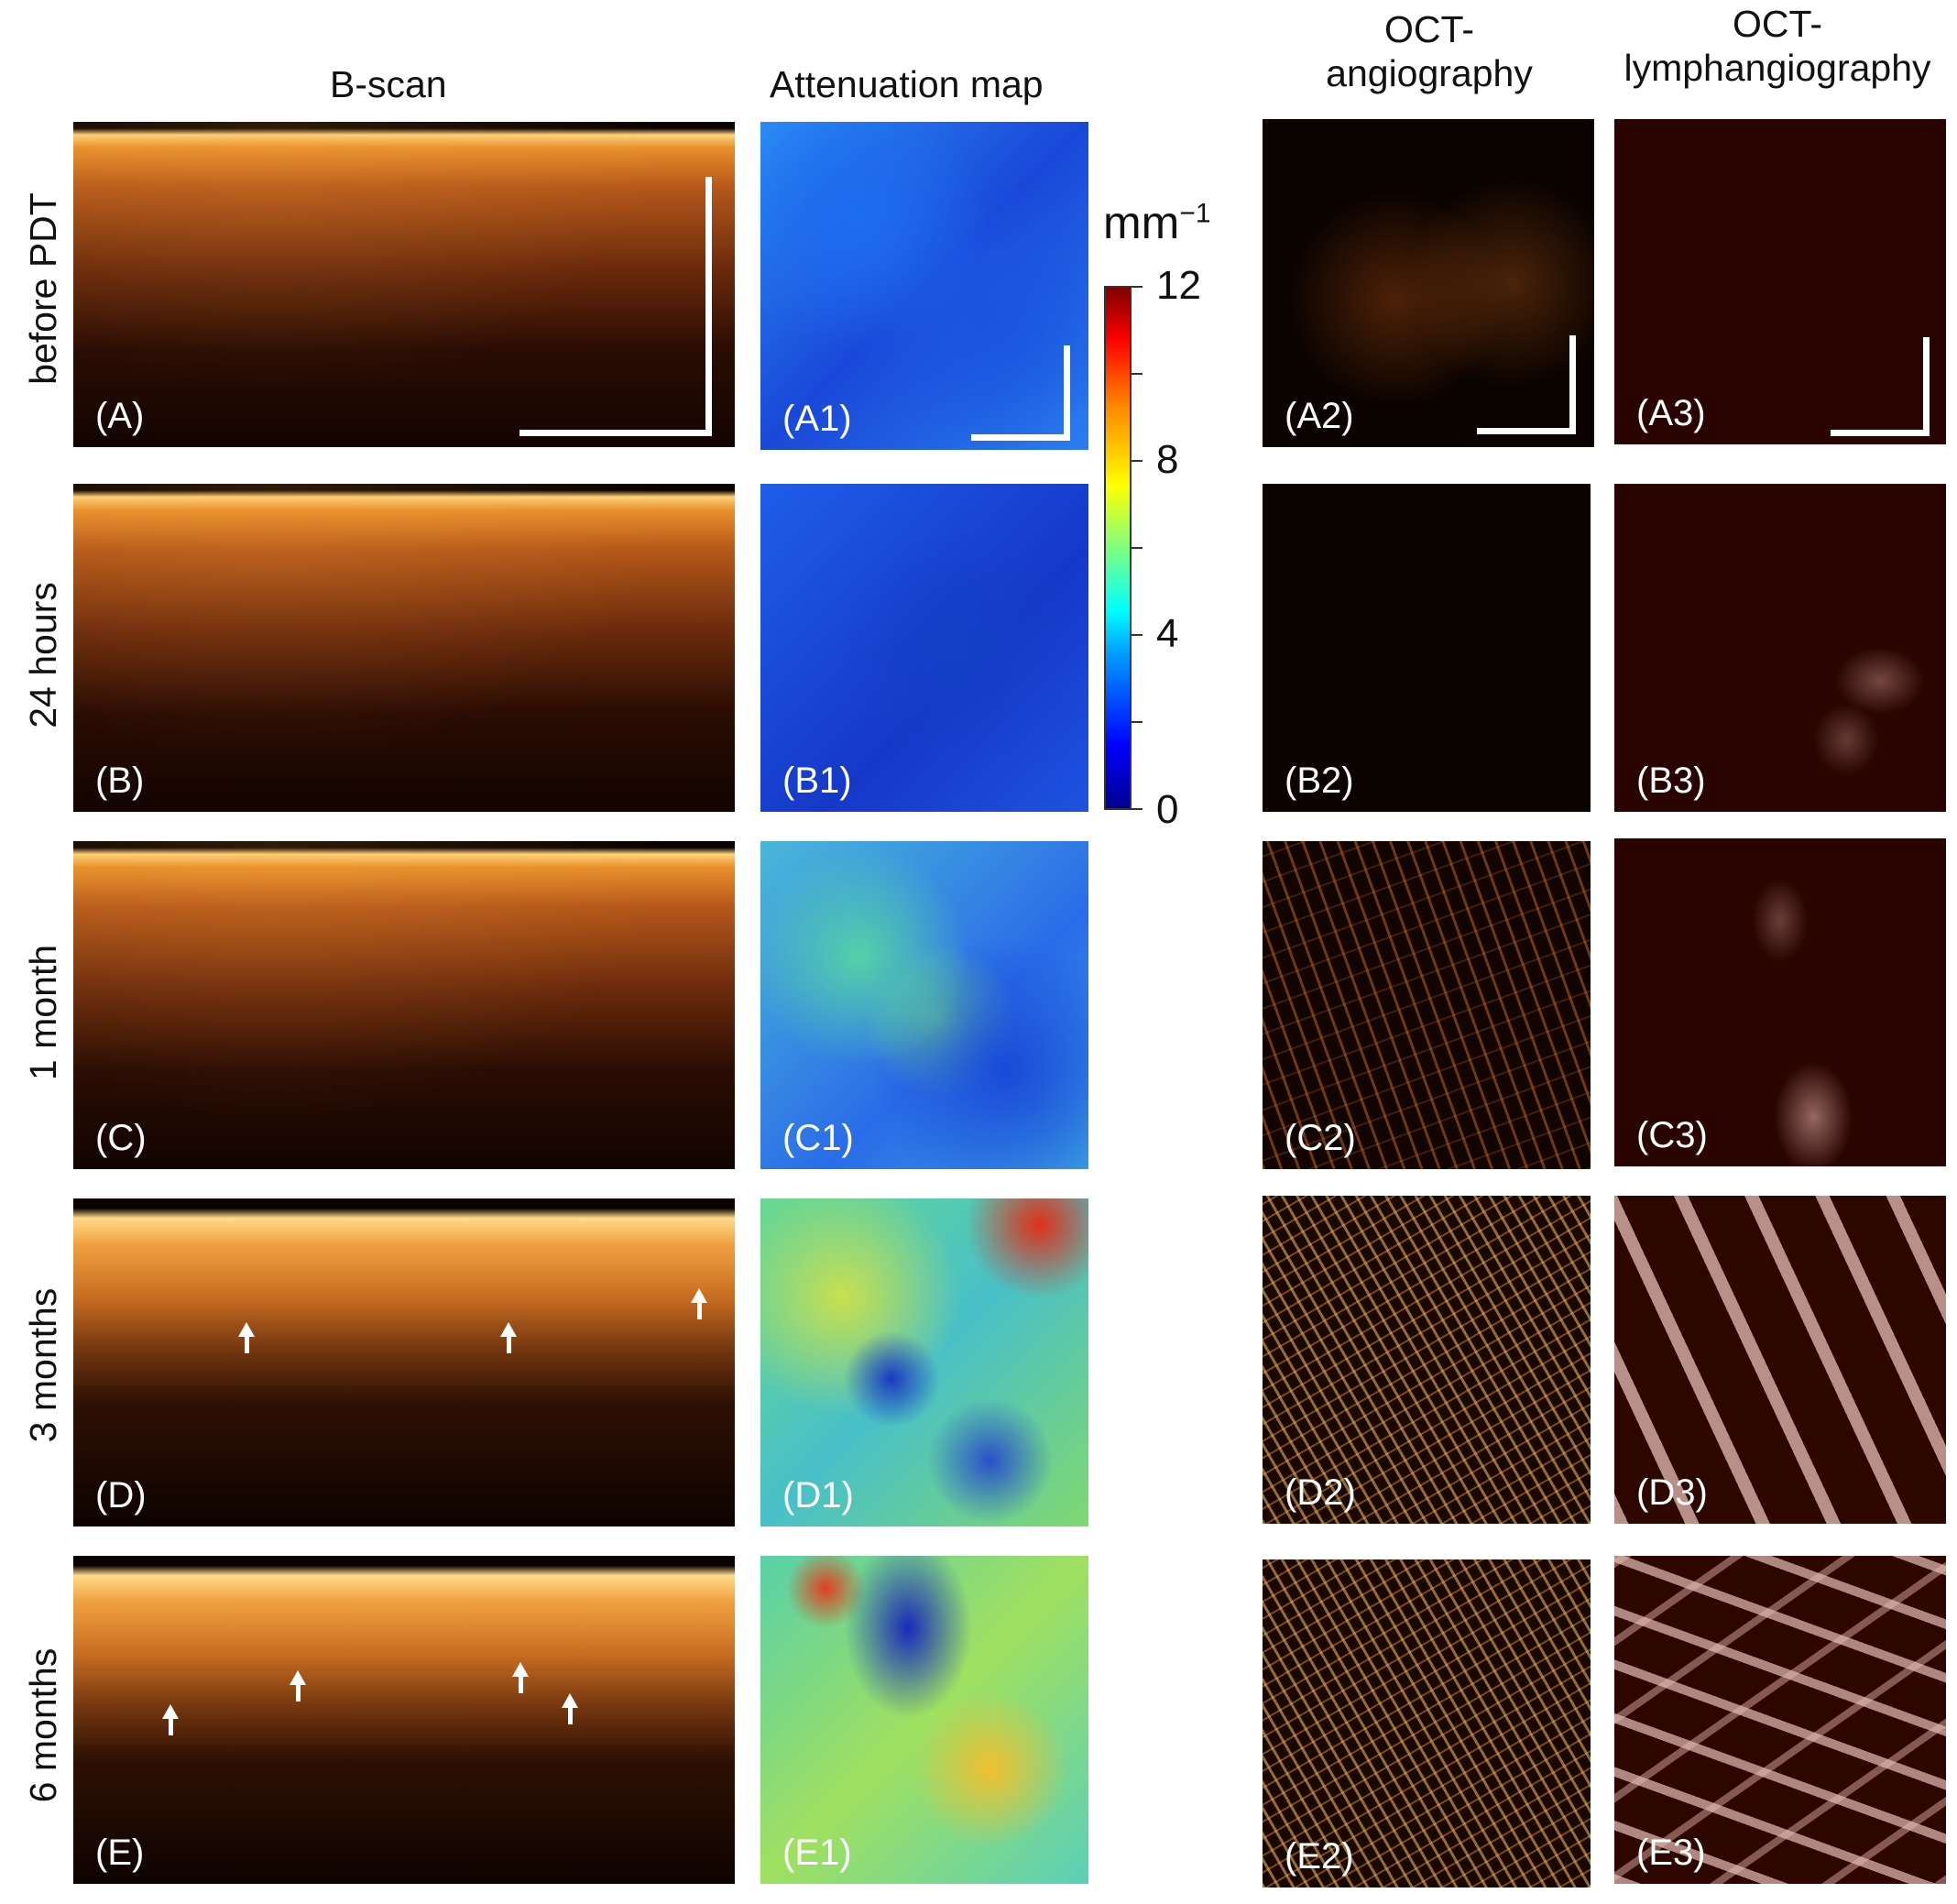 This screenshot has height=1904, width=1957. Describe the element at coordinates (120, 1853) in the screenshot. I see `panel-label: (E)` at that location.